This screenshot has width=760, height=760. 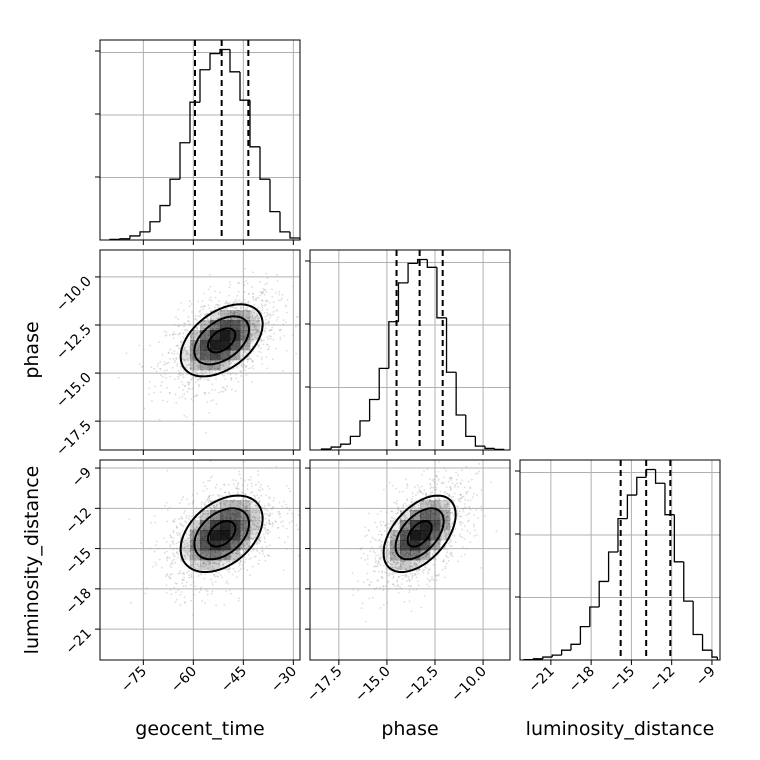 What do you see at coordinates (220, 345) in the screenshot?
I see `density-cells` at bounding box center [220, 345].